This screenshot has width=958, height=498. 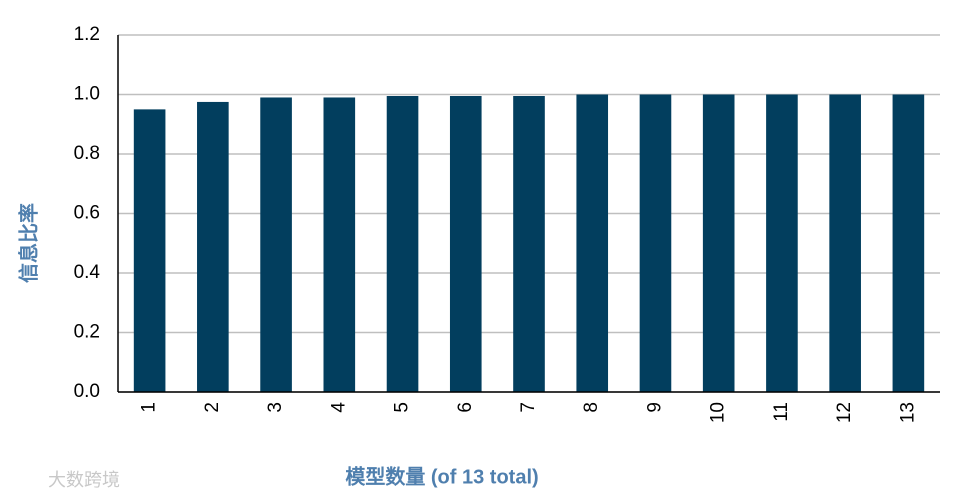 What do you see at coordinates (87, 213) in the screenshot?
I see `y-tick-label: 0.6` at bounding box center [87, 213].